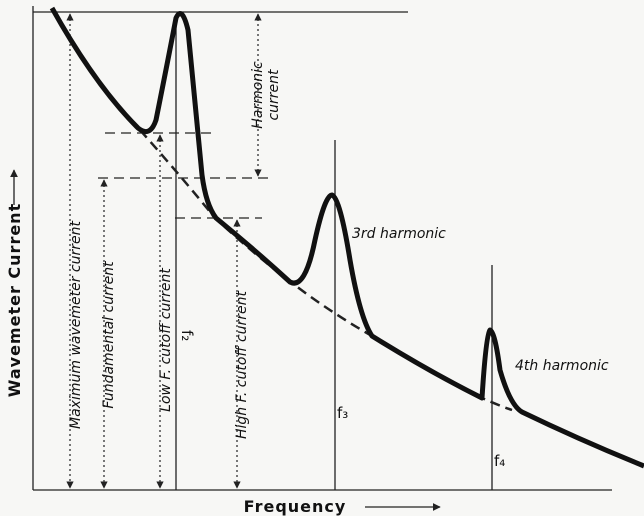 The height and width of the screenshot is (516, 644). I want to click on fundamental-label: Fundamental current, so click(109, 335).